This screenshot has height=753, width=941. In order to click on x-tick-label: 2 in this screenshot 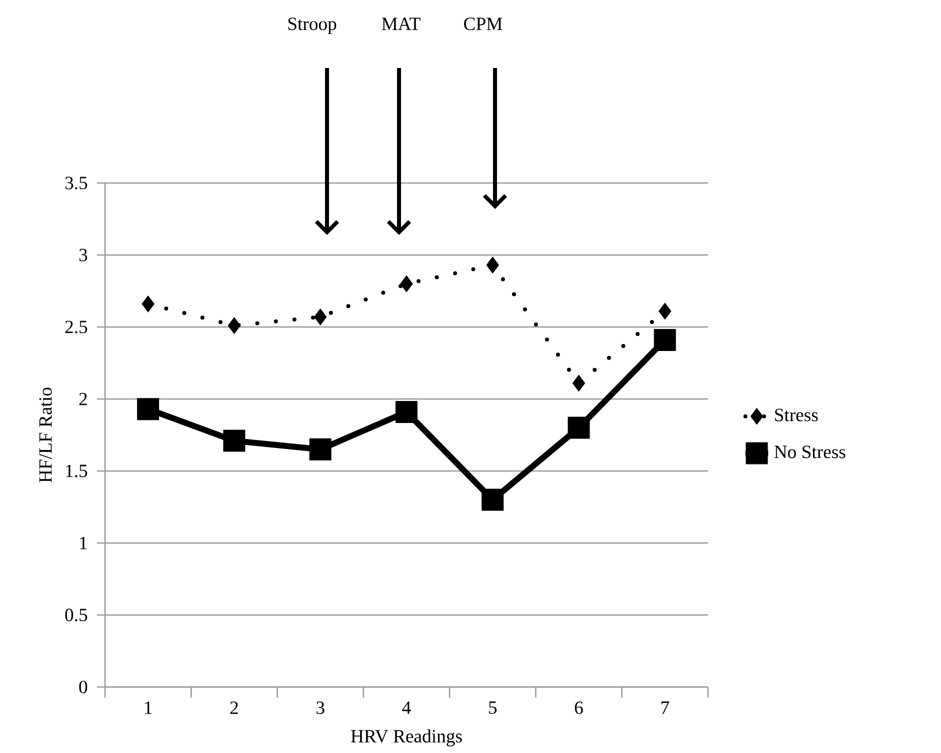, I will do `click(234, 708)`.